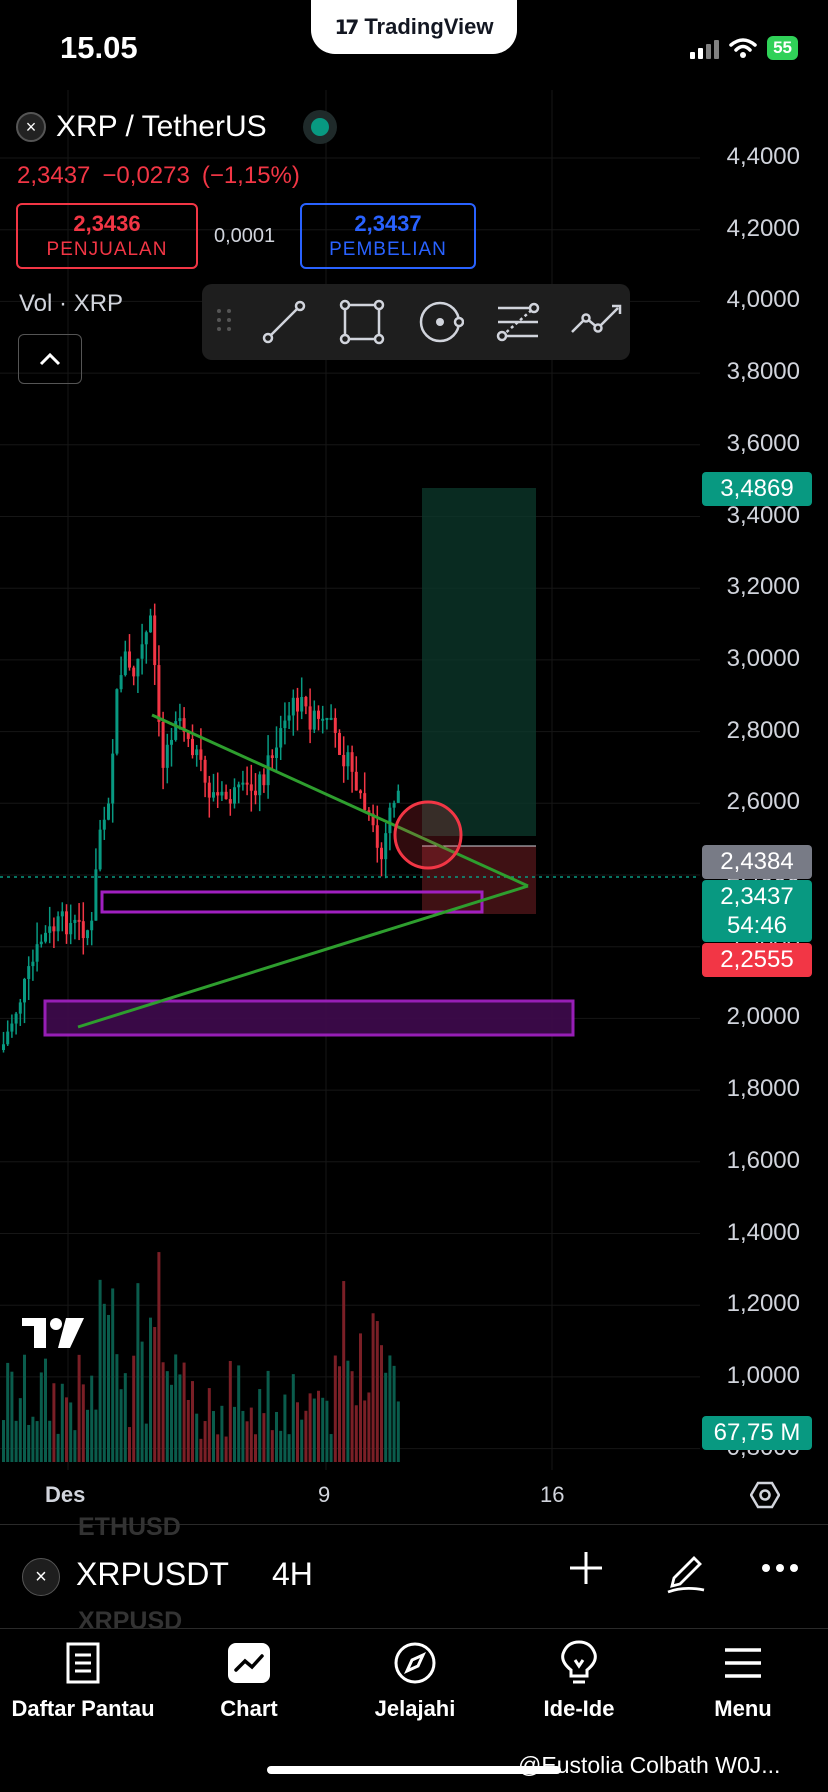  What do you see at coordinates (596, 322) in the screenshot?
I see `path-tool-icon` at bounding box center [596, 322].